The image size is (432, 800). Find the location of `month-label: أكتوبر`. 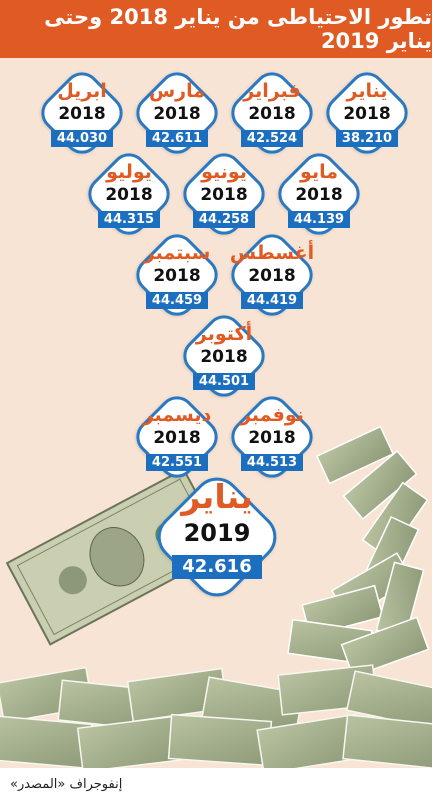

month-label: أكتوبر is located at coordinates (224, 334).